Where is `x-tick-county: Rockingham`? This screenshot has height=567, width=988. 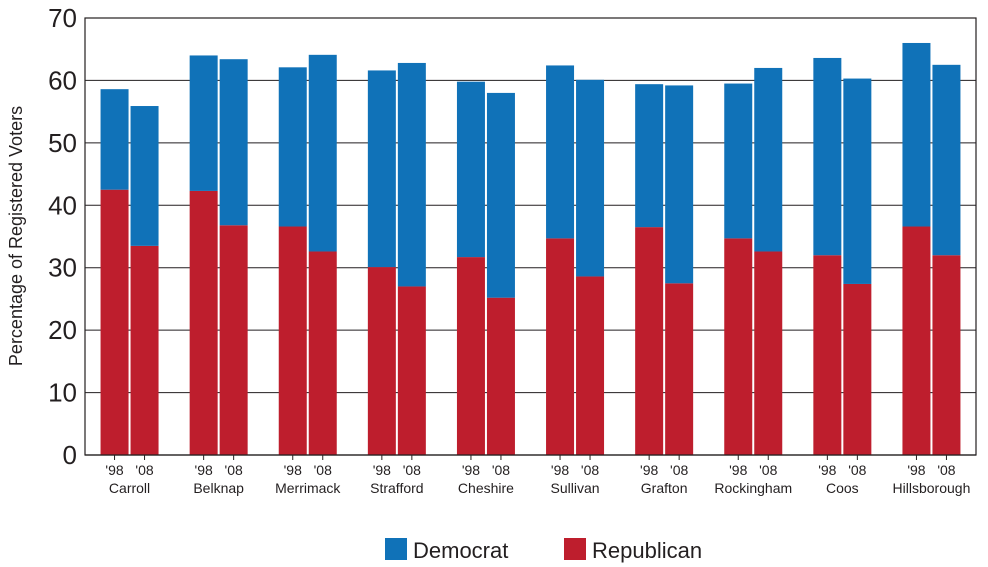
x-tick-county: Rockingham is located at coordinates (753, 488).